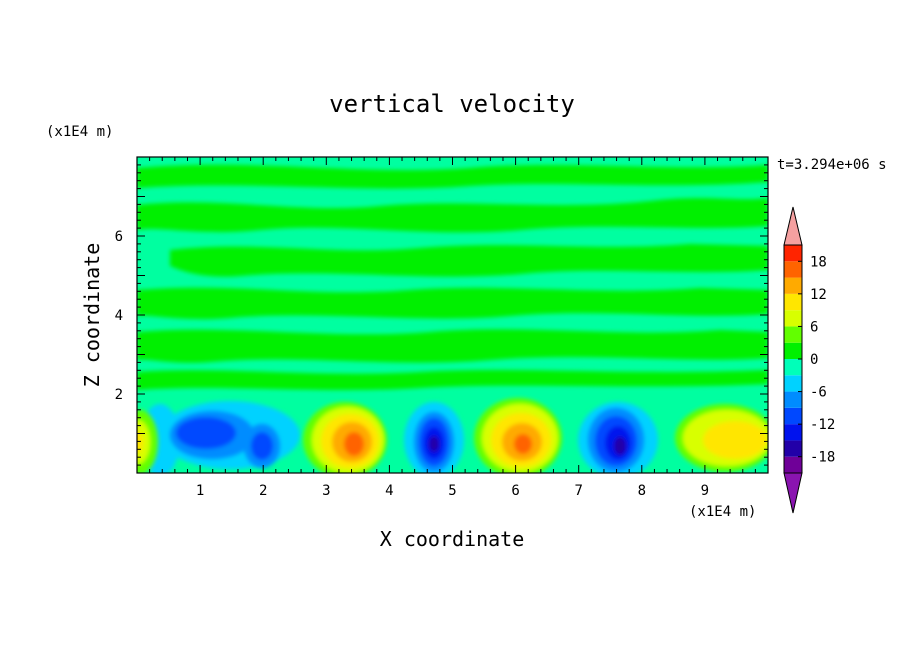 Image resolution: width=904 pixels, height=654 pixels. What do you see at coordinates (452, 104) in the screenshot?
I see `chart-title: vertical velocity` at bounding box center [452, 104].